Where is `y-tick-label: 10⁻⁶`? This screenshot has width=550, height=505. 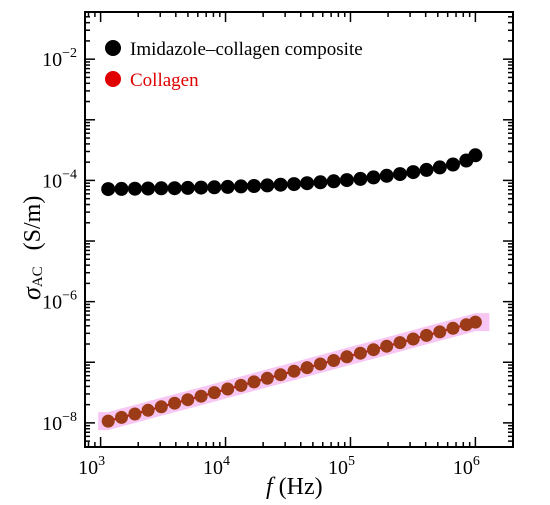 y-tick-label: 10⁻⁶ is located at coordinates (59, 301).